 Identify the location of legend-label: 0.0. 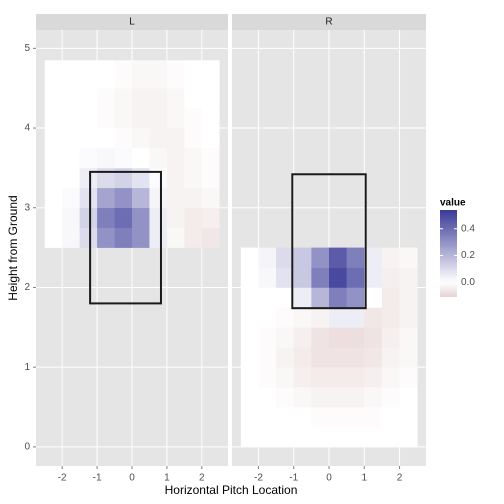
(468, 282).